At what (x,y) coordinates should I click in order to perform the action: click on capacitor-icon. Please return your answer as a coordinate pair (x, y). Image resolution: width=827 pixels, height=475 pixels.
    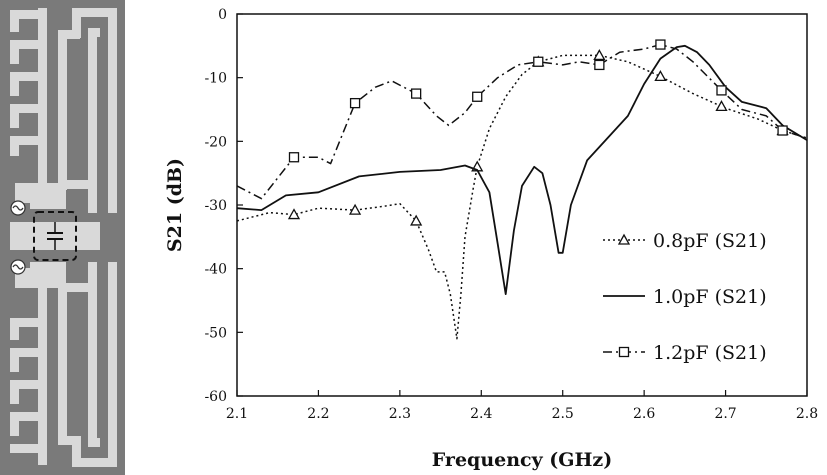
    Looking at the image, I should click on (55, 236).